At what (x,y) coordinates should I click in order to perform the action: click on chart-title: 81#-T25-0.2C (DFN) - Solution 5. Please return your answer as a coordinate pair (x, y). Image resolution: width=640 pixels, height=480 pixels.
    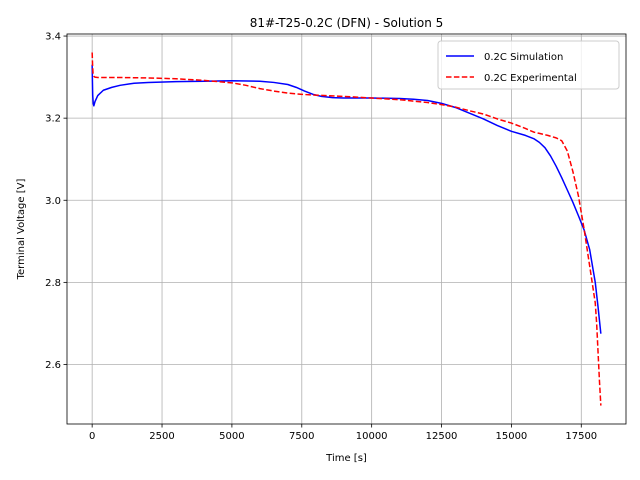
    Looking at the image, I should click on (347, 23).